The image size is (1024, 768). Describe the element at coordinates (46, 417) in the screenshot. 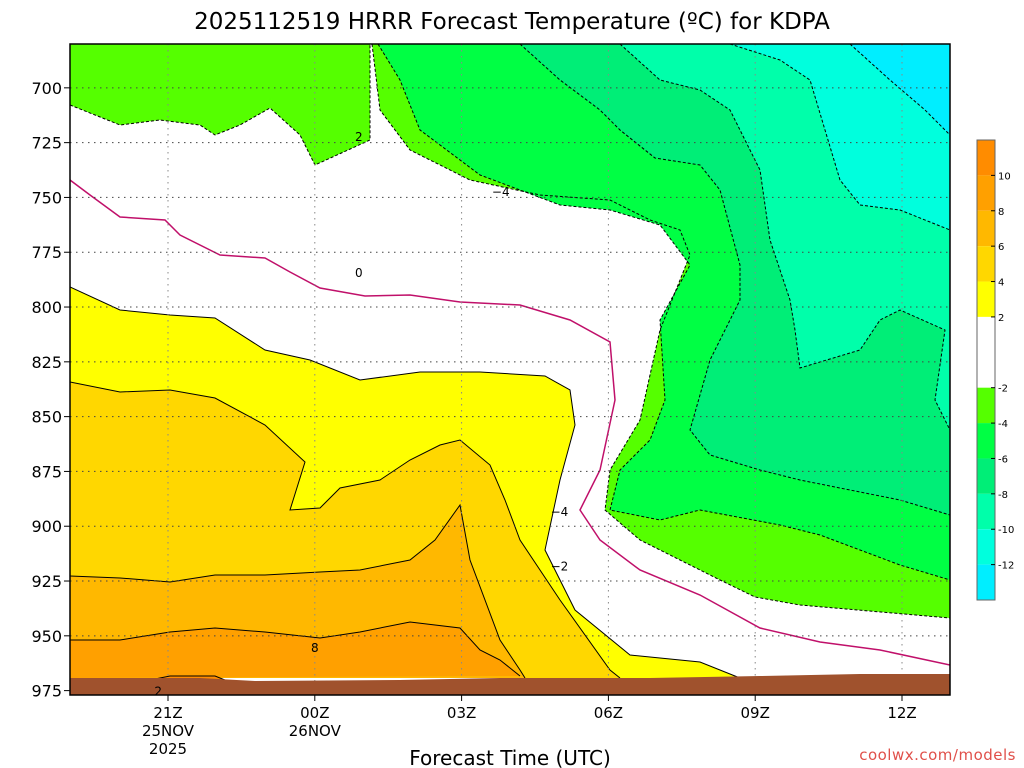

I see `y-tick-label: 850` at that location.